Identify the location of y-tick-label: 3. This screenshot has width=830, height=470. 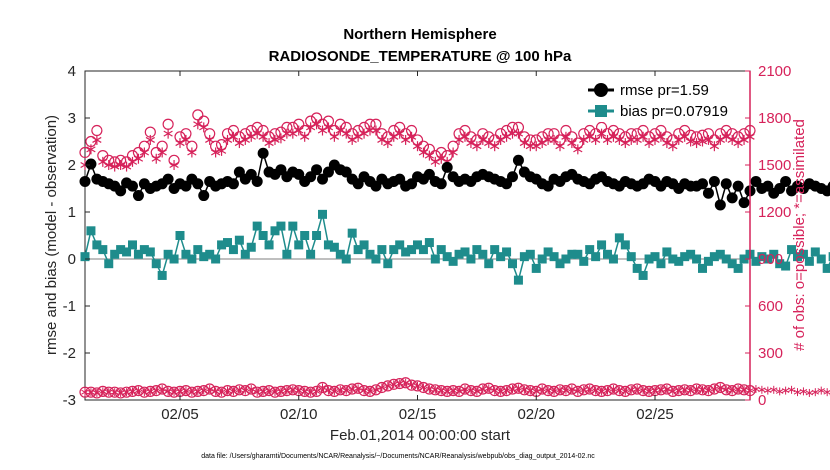
(72, 118).